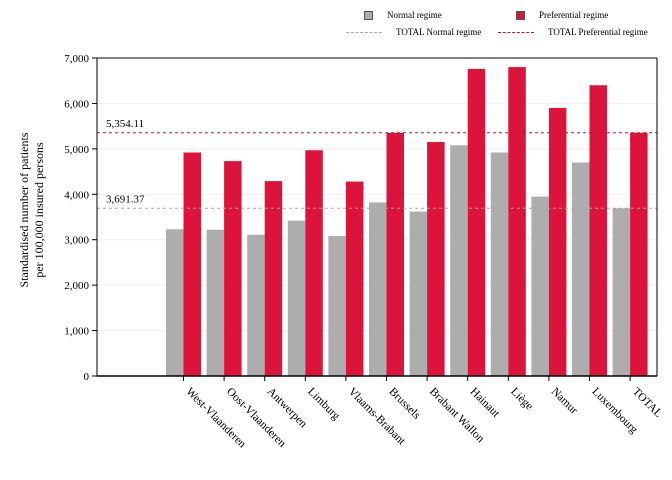 The height and width of the screenshot is (480, 672). What do you see at coordinates (125, 199) in the screenshot?
I see `reference-line-label: 3,691.37` at bounding box center [125, 199].